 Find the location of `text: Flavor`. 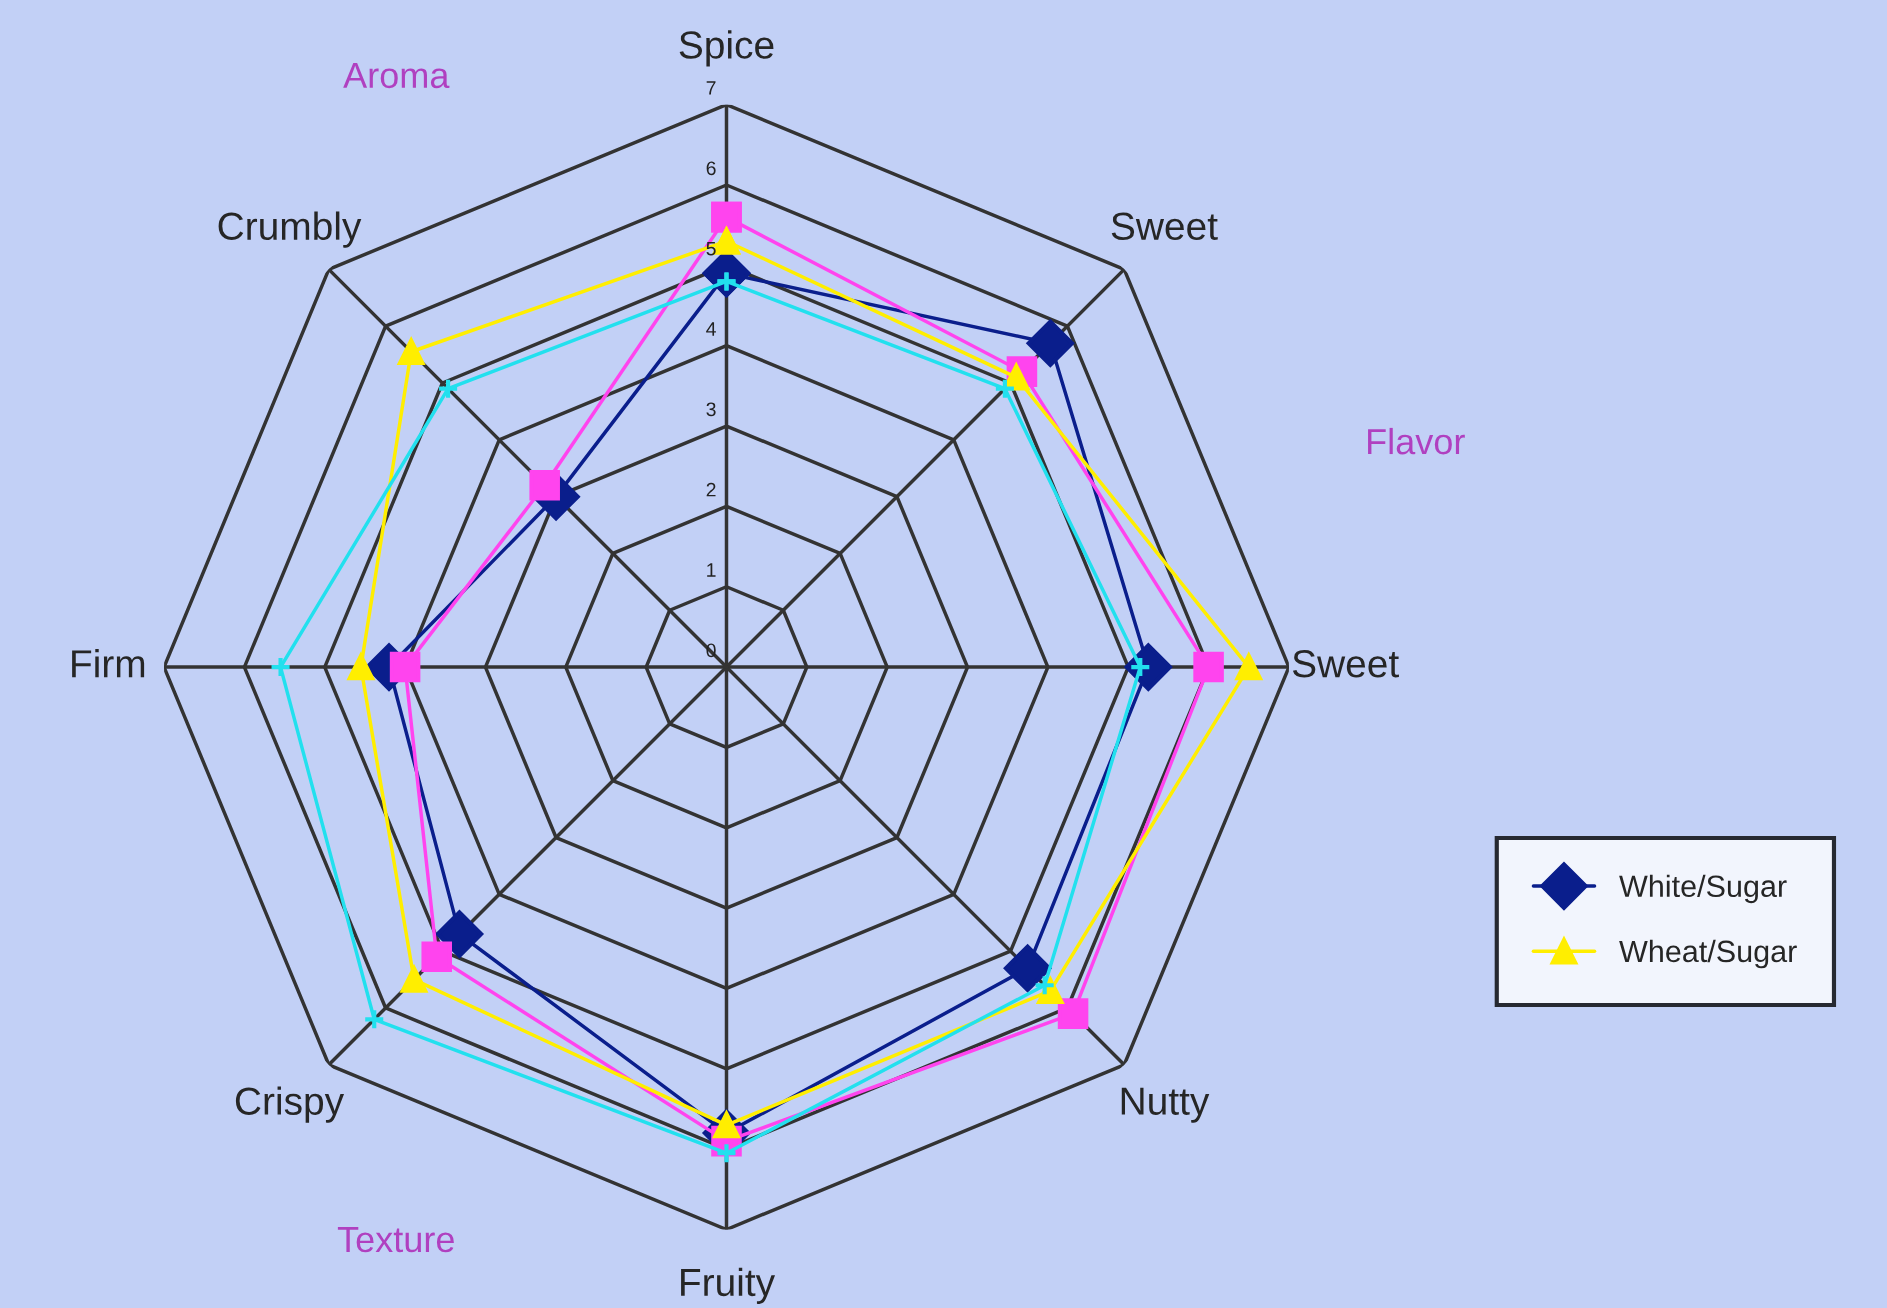

text: Flavor is located at coordinates (1416, 441).